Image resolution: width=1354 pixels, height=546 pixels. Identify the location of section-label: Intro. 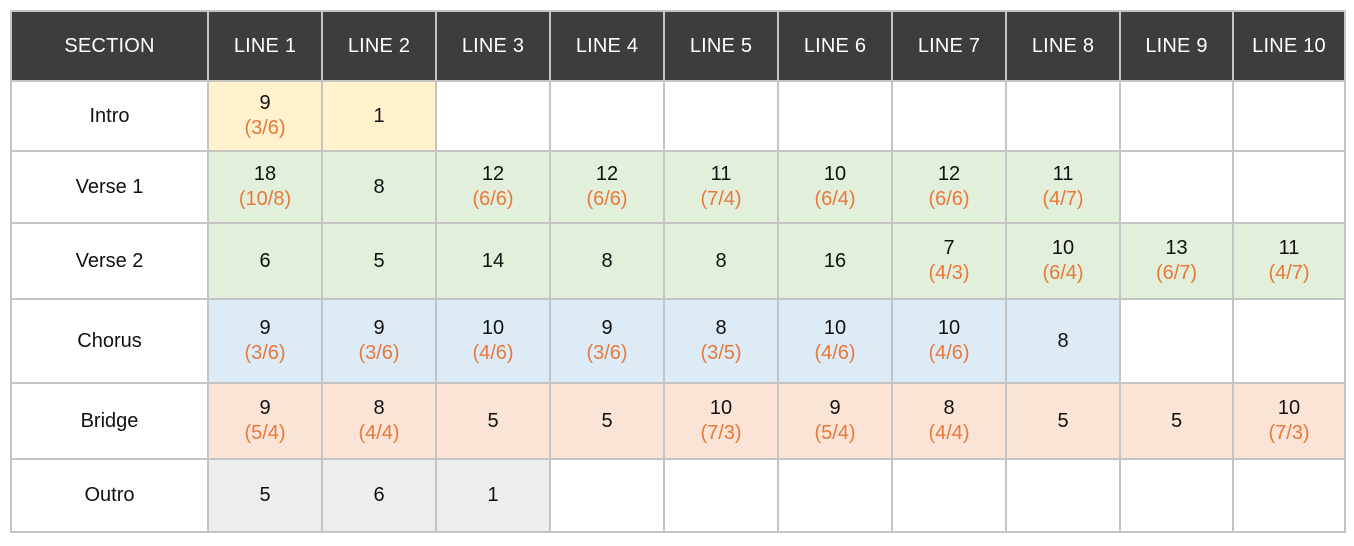
(109, 116).